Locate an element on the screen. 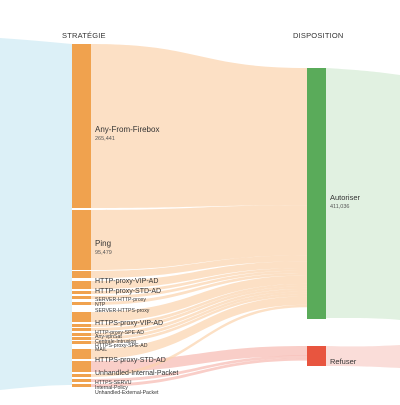 The image size is (400, 405). strategy-value: 95,479 is located at coordinates (103, 253).